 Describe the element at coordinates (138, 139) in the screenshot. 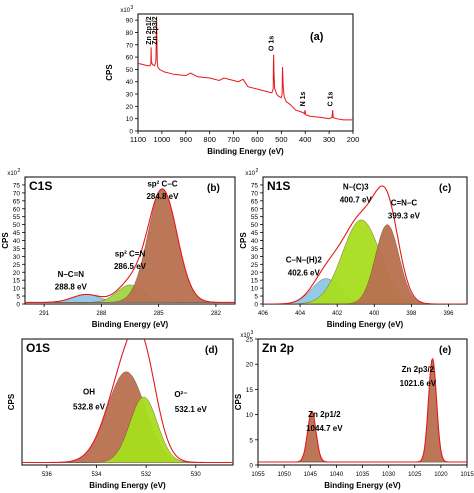

I see `x-tick-label: 1100` at that location.